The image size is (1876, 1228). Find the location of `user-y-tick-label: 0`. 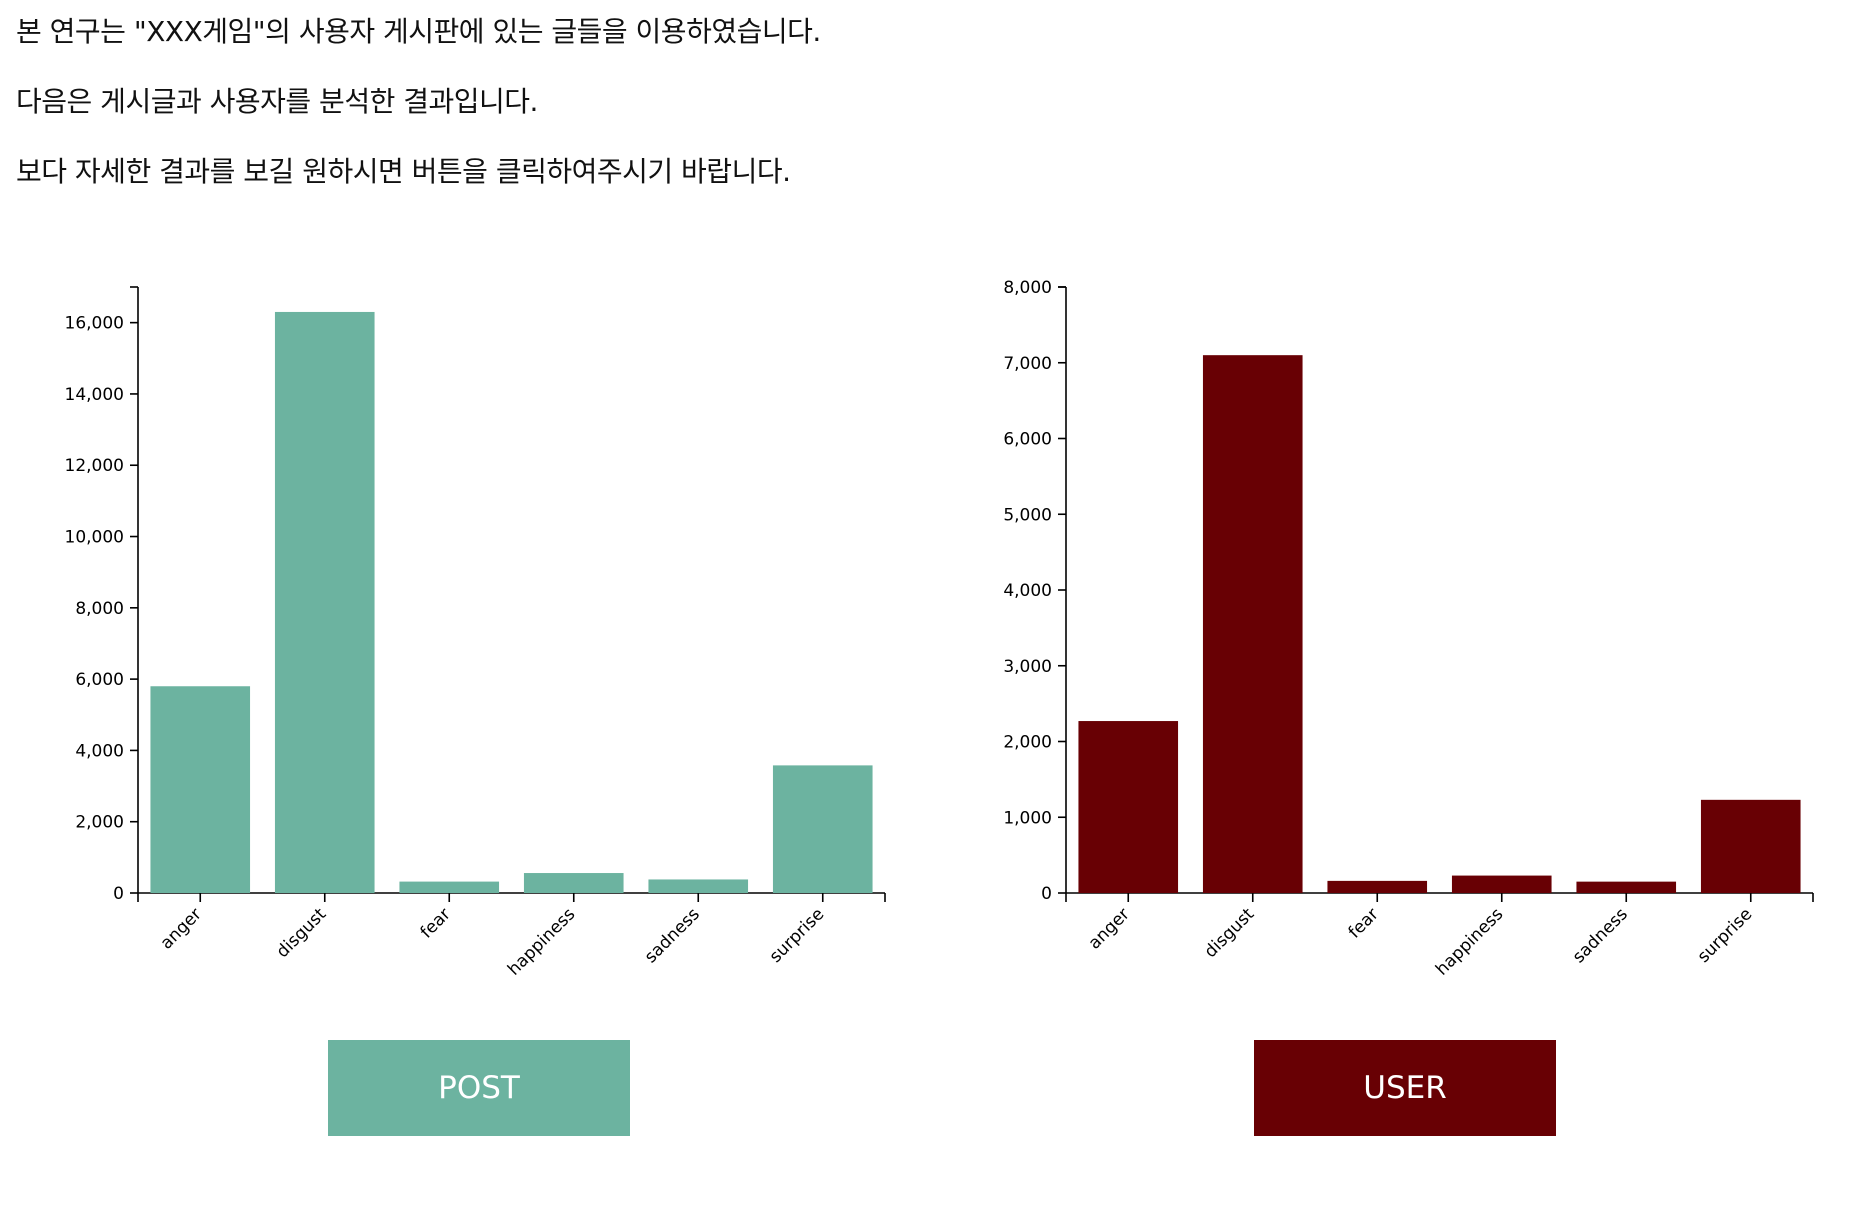

user-y-tick-label: 0 is located at coordinates (1046, 894).